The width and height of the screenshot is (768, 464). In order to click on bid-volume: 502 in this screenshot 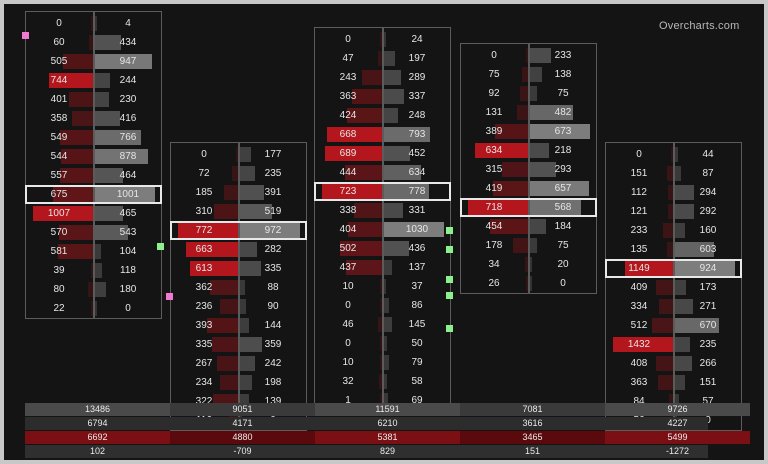, I will do `click(348, 248)`.